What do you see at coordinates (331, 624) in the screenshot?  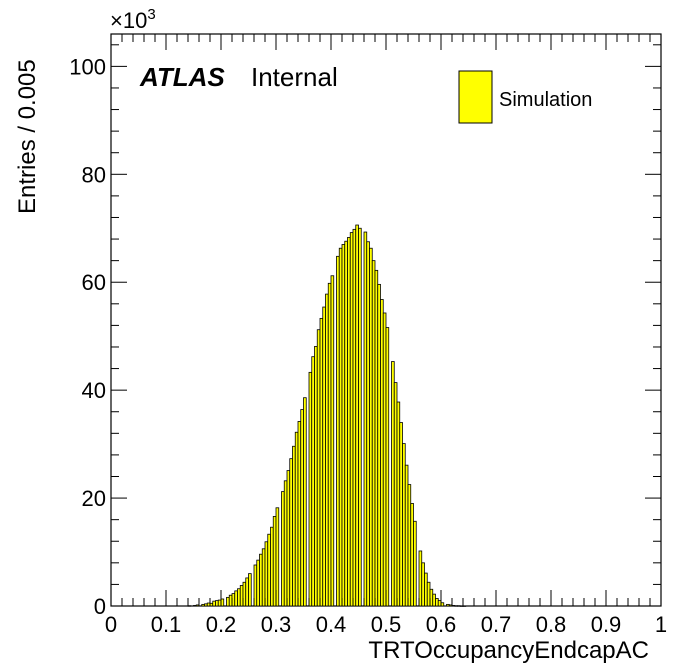 I see `x-tick-label: 0.4` at bounding box center [331, 624].